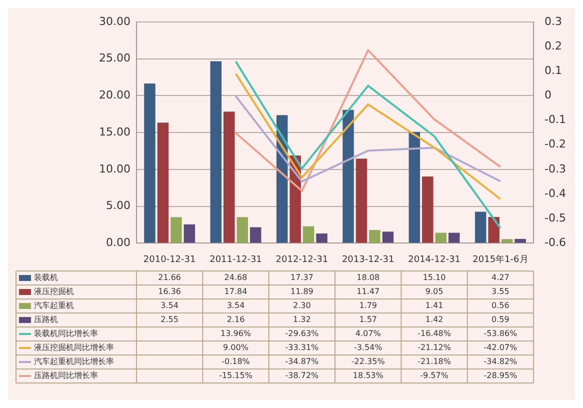 Image resolution: width=583 pixels, height=408 pixels. Describe the element at coordinates (170, 277) in the screenshot. I see `data-label: 21.66` at that location.